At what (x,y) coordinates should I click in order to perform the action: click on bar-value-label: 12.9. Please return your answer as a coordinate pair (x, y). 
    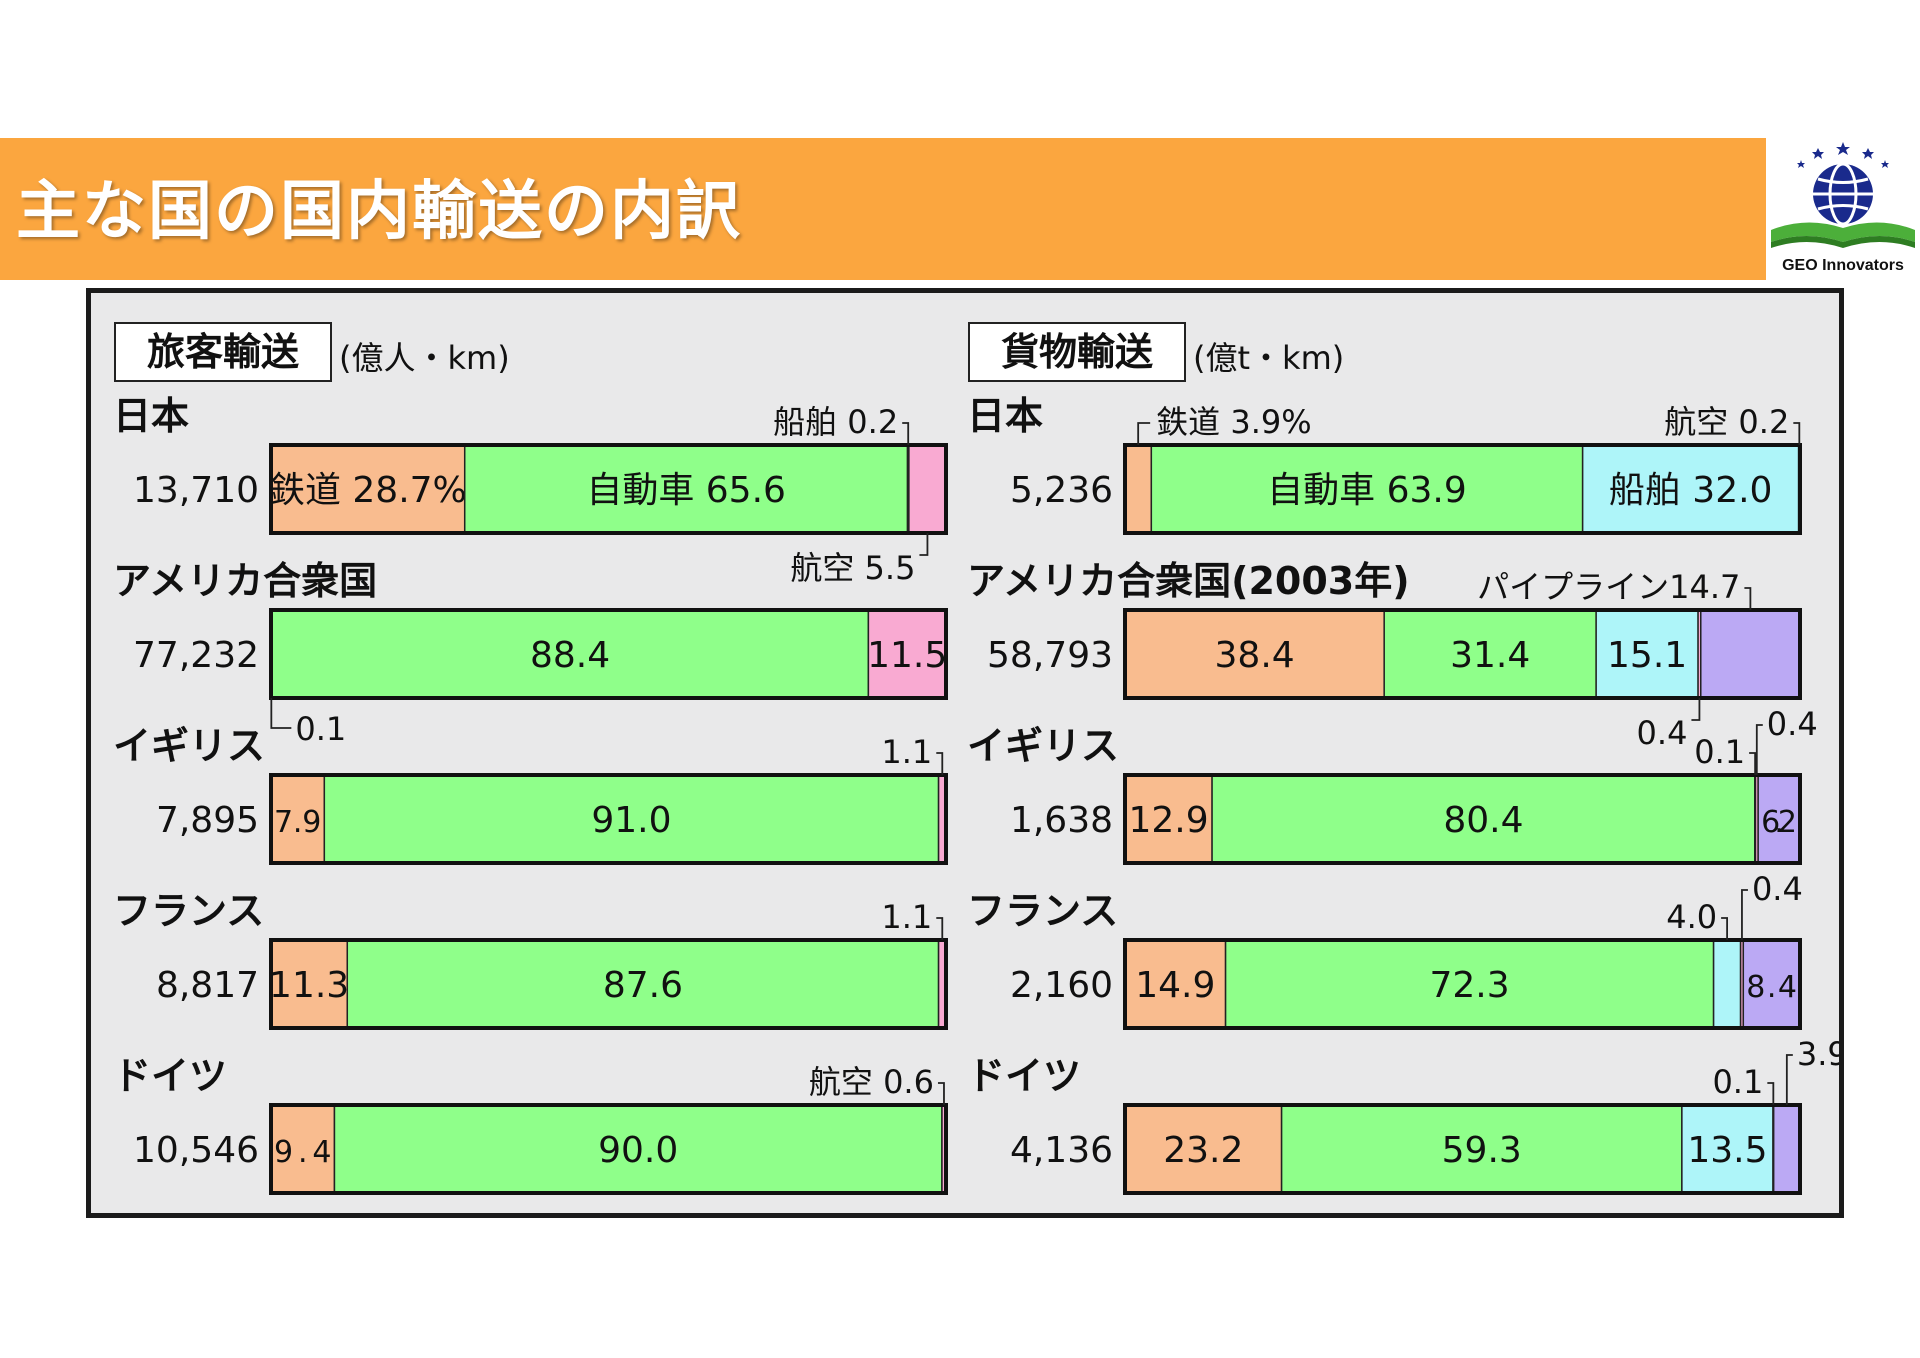
    Looking at the image, I should click on (1168, 820).